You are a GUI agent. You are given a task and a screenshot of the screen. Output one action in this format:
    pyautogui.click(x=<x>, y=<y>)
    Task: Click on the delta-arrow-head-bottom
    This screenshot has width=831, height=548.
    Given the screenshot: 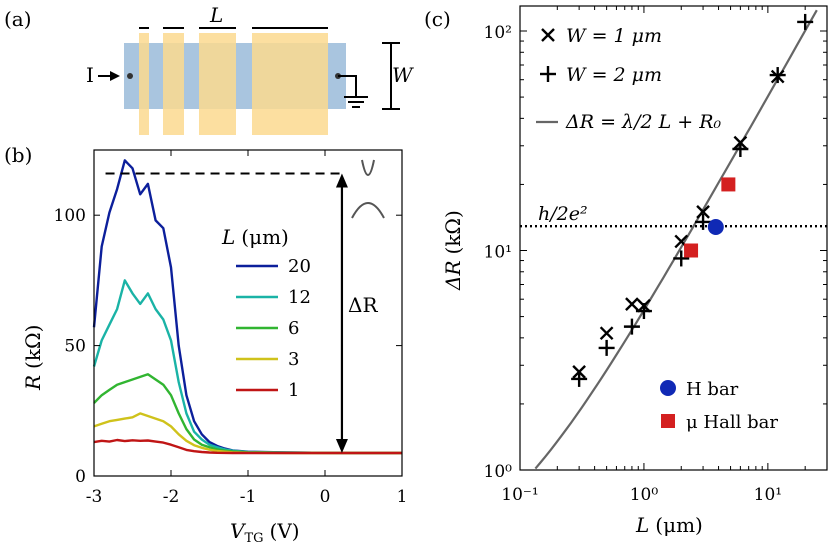 What is the action you would take?
    pyautogui.click(x=341, y=446)
    